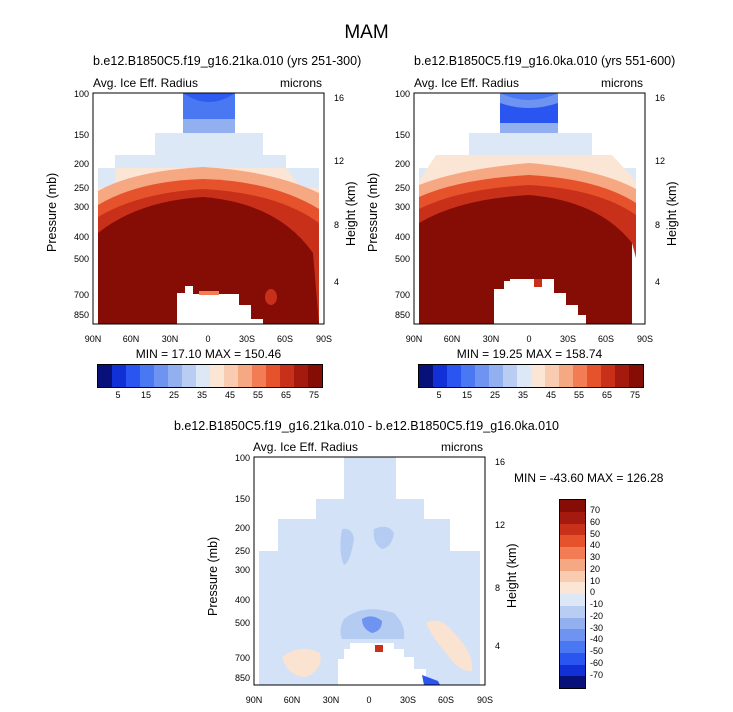  Describe the element at coordinates (81, 259) in the screenshot. I see `p1-ytick-500: 500` at that location.